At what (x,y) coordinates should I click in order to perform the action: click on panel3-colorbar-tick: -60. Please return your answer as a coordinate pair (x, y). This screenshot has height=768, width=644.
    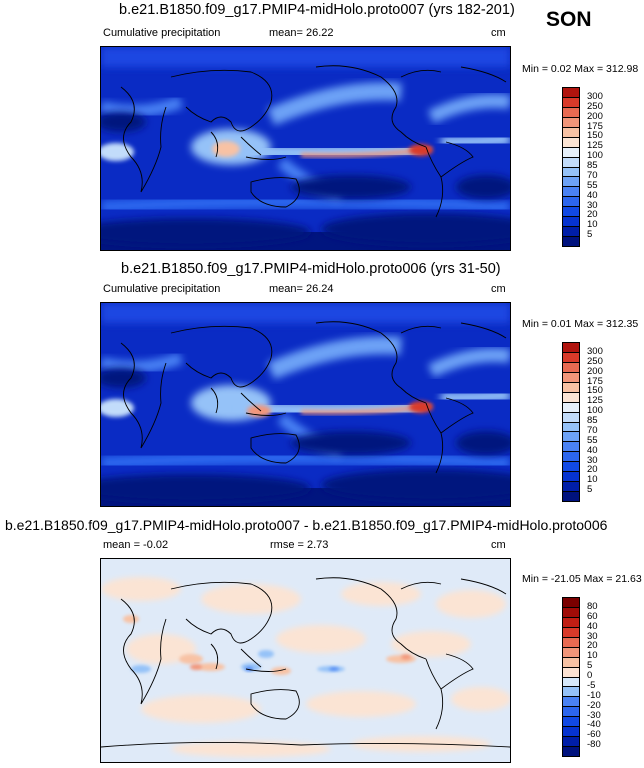
    Looking at the image, I should click on (594, 735).